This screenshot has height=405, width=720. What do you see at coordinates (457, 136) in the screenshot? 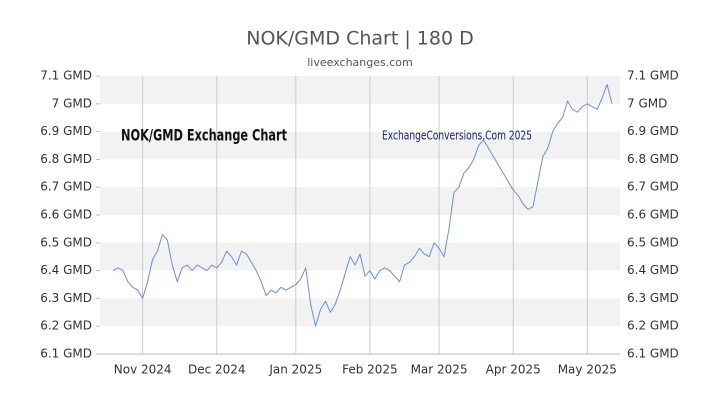
I see `annotation: ExchangeConversions.Com 2025` at bounding box center [457, 136].